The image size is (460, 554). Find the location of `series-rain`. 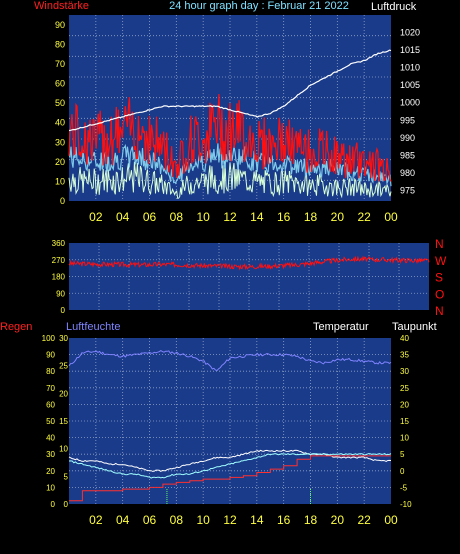

series-rain is located at coordinates (230, 478).